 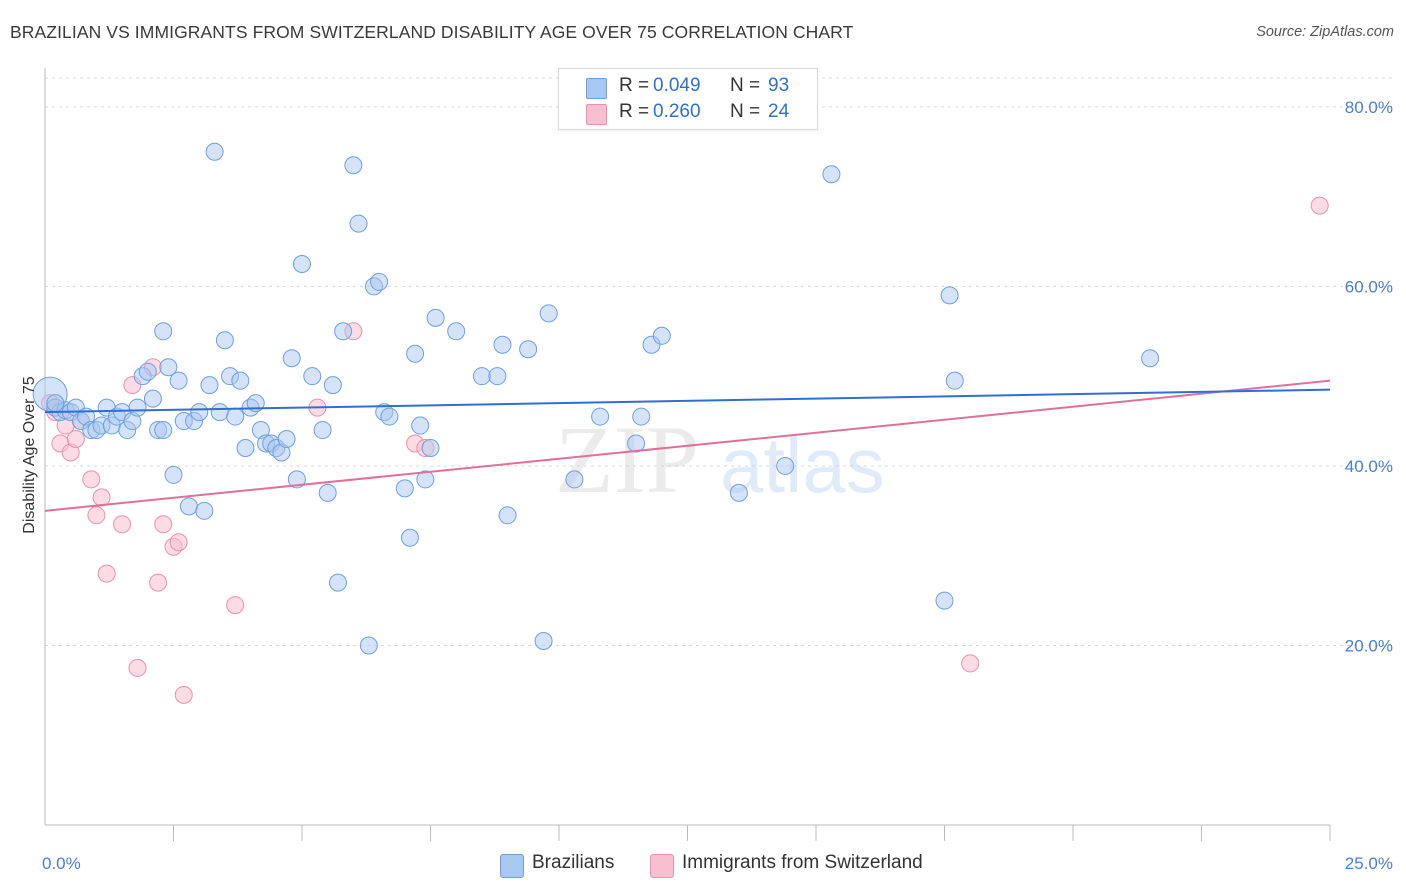 I want to click on correlation-stats-box: R = 0.049 N = 93 R = 0.260 N = 24, so click(x=688, y=99).